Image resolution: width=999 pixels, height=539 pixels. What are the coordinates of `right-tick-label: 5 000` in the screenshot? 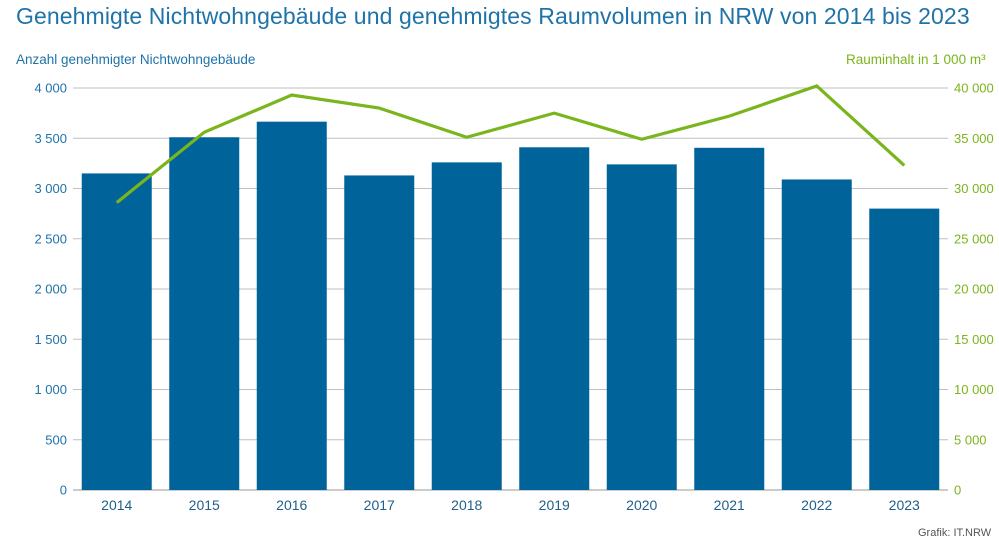 It's located at (970, 439).